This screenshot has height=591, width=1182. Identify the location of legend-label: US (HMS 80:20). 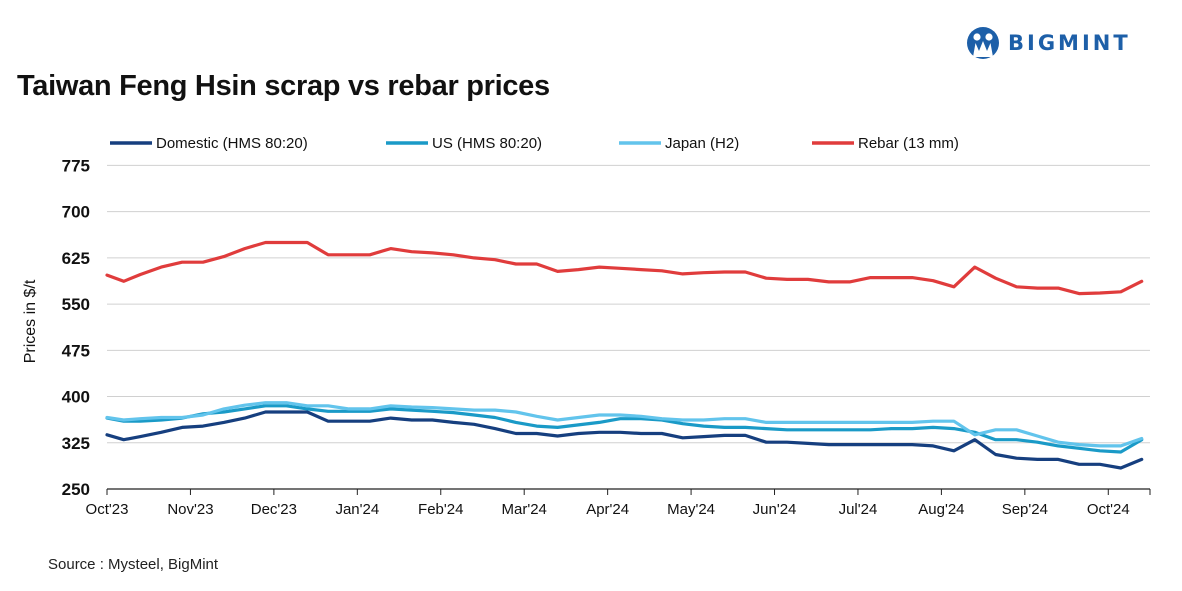
(487, 143).